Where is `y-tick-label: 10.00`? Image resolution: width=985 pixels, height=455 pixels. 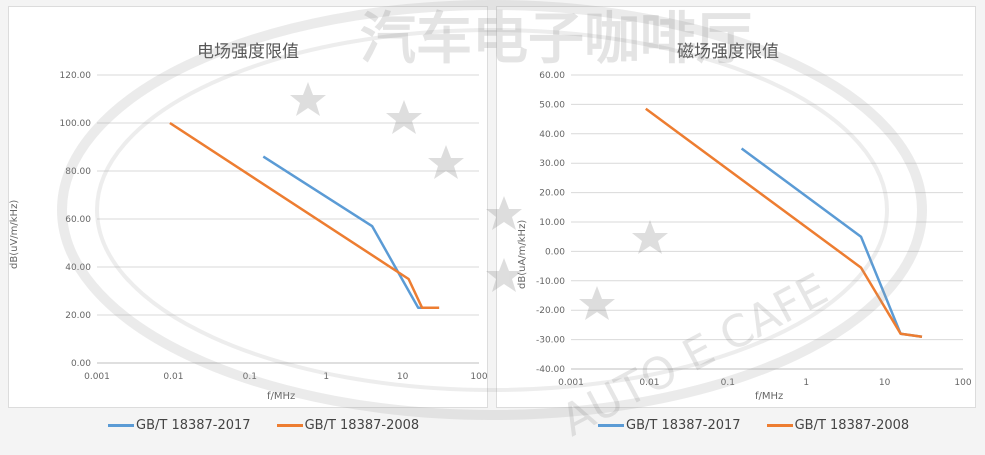 y-tick-label: 10.00 is located at coordinates (552, 223).